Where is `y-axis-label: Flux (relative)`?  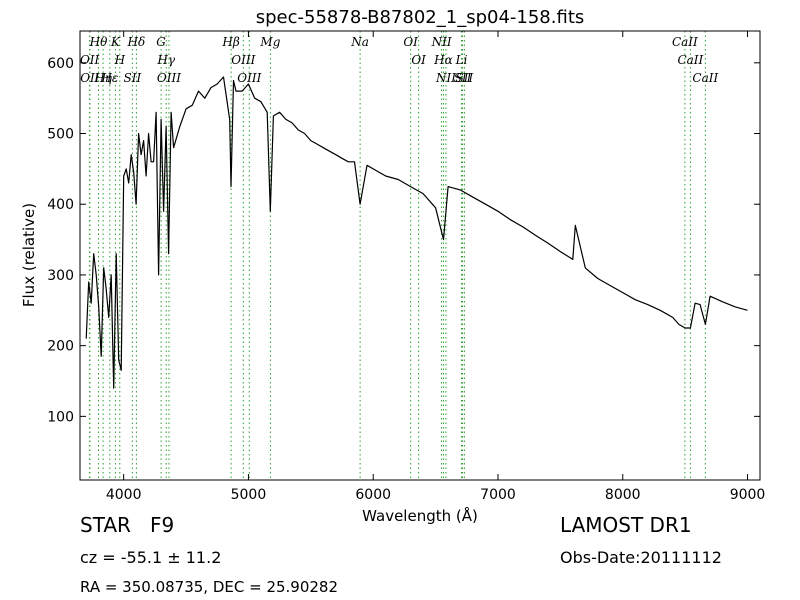
y-axis-label: Flux (relative) is located at coordinates (29, 255).